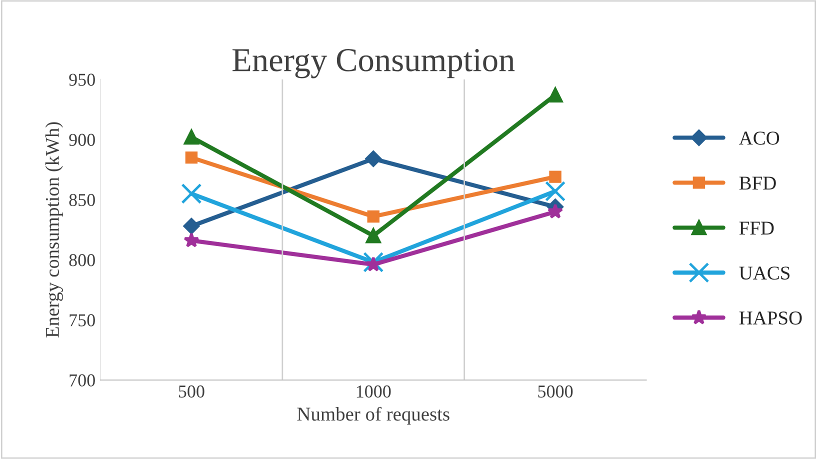  I want to click on y-tick-label: 750, so click(82, 320).